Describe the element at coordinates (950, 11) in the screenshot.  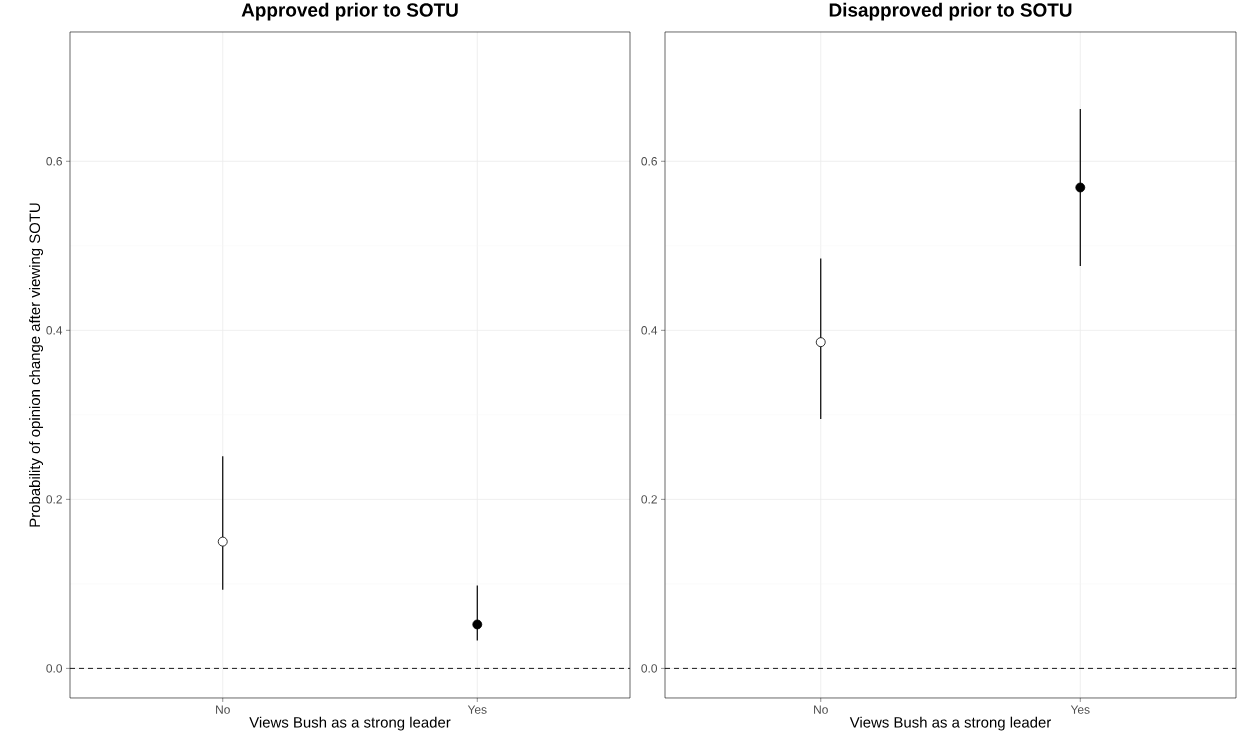
I see `chart-title: Disapproved prior to SOTU` at that location.